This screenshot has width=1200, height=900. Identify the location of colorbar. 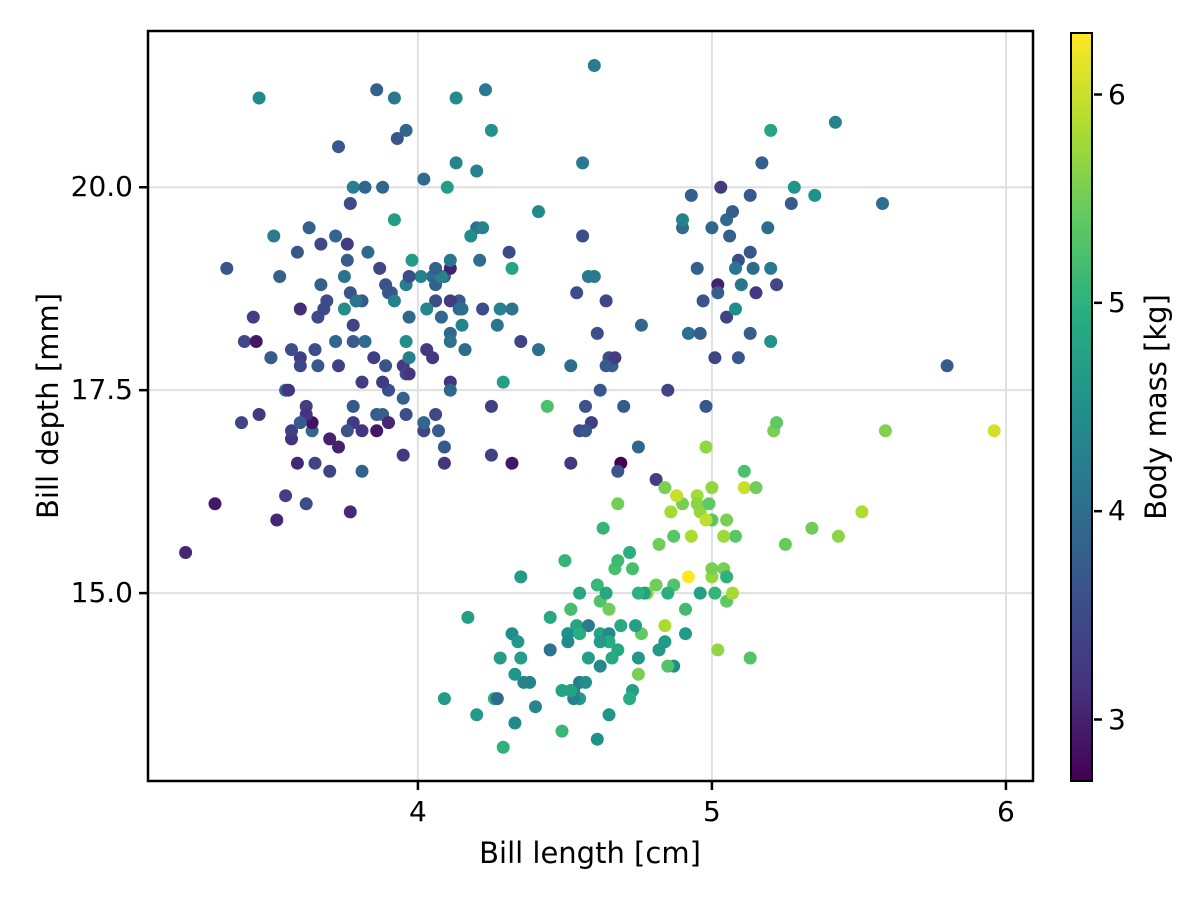
(1081, 407).